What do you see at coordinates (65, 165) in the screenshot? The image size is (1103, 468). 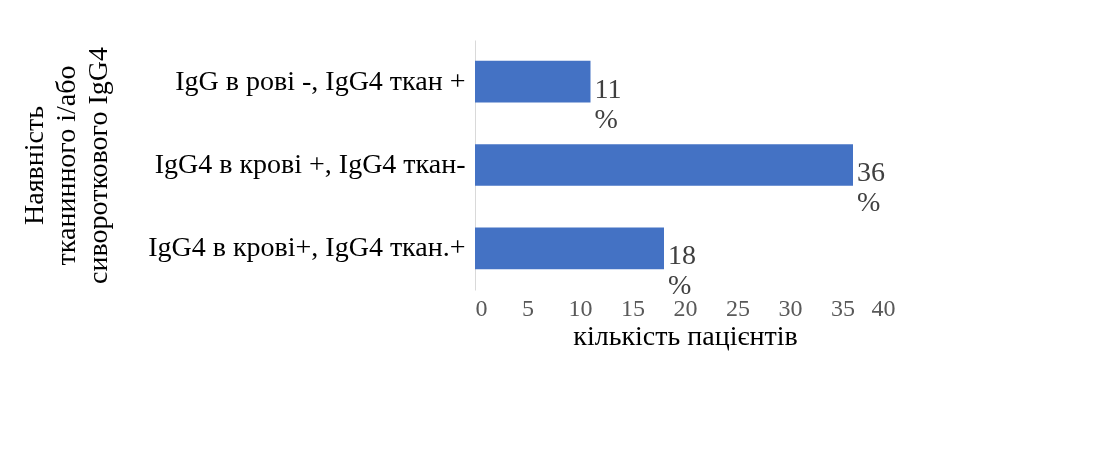 I see `y-axis-title: Наявність тканинного і/або сивороткового IgG4` at bounding box center [65, 165].